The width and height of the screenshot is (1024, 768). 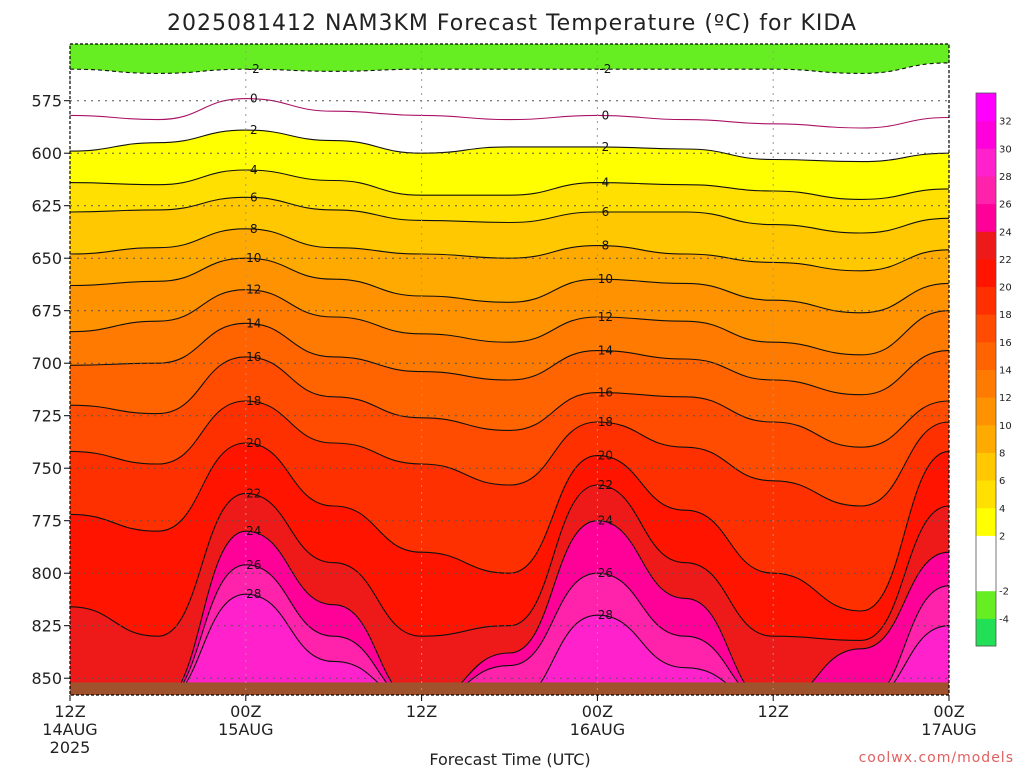 What do you see at coordinates (1005, 426) in the screenshot?
I see `colorbar-label: 10` at bounding box center [1005, 426].